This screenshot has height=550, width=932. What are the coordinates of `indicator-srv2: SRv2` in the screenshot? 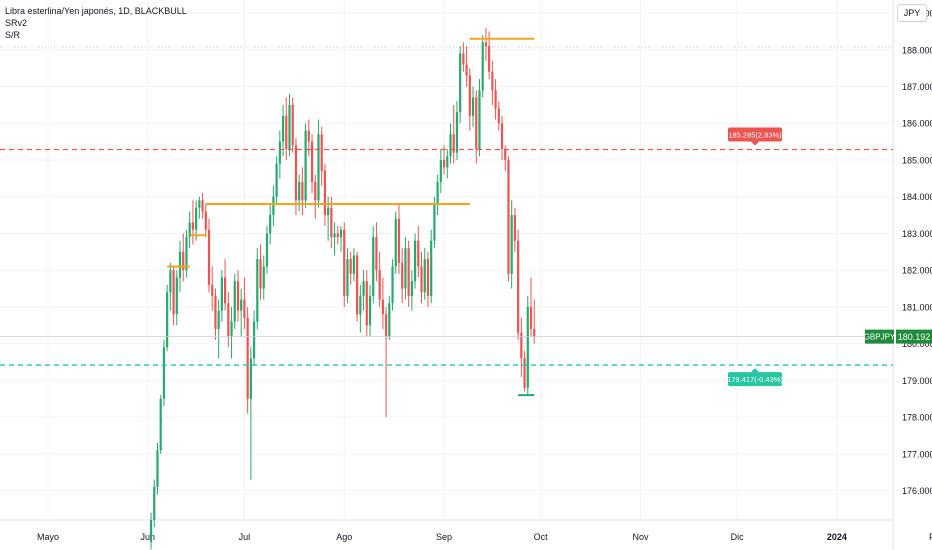 It's located at (16, 23).